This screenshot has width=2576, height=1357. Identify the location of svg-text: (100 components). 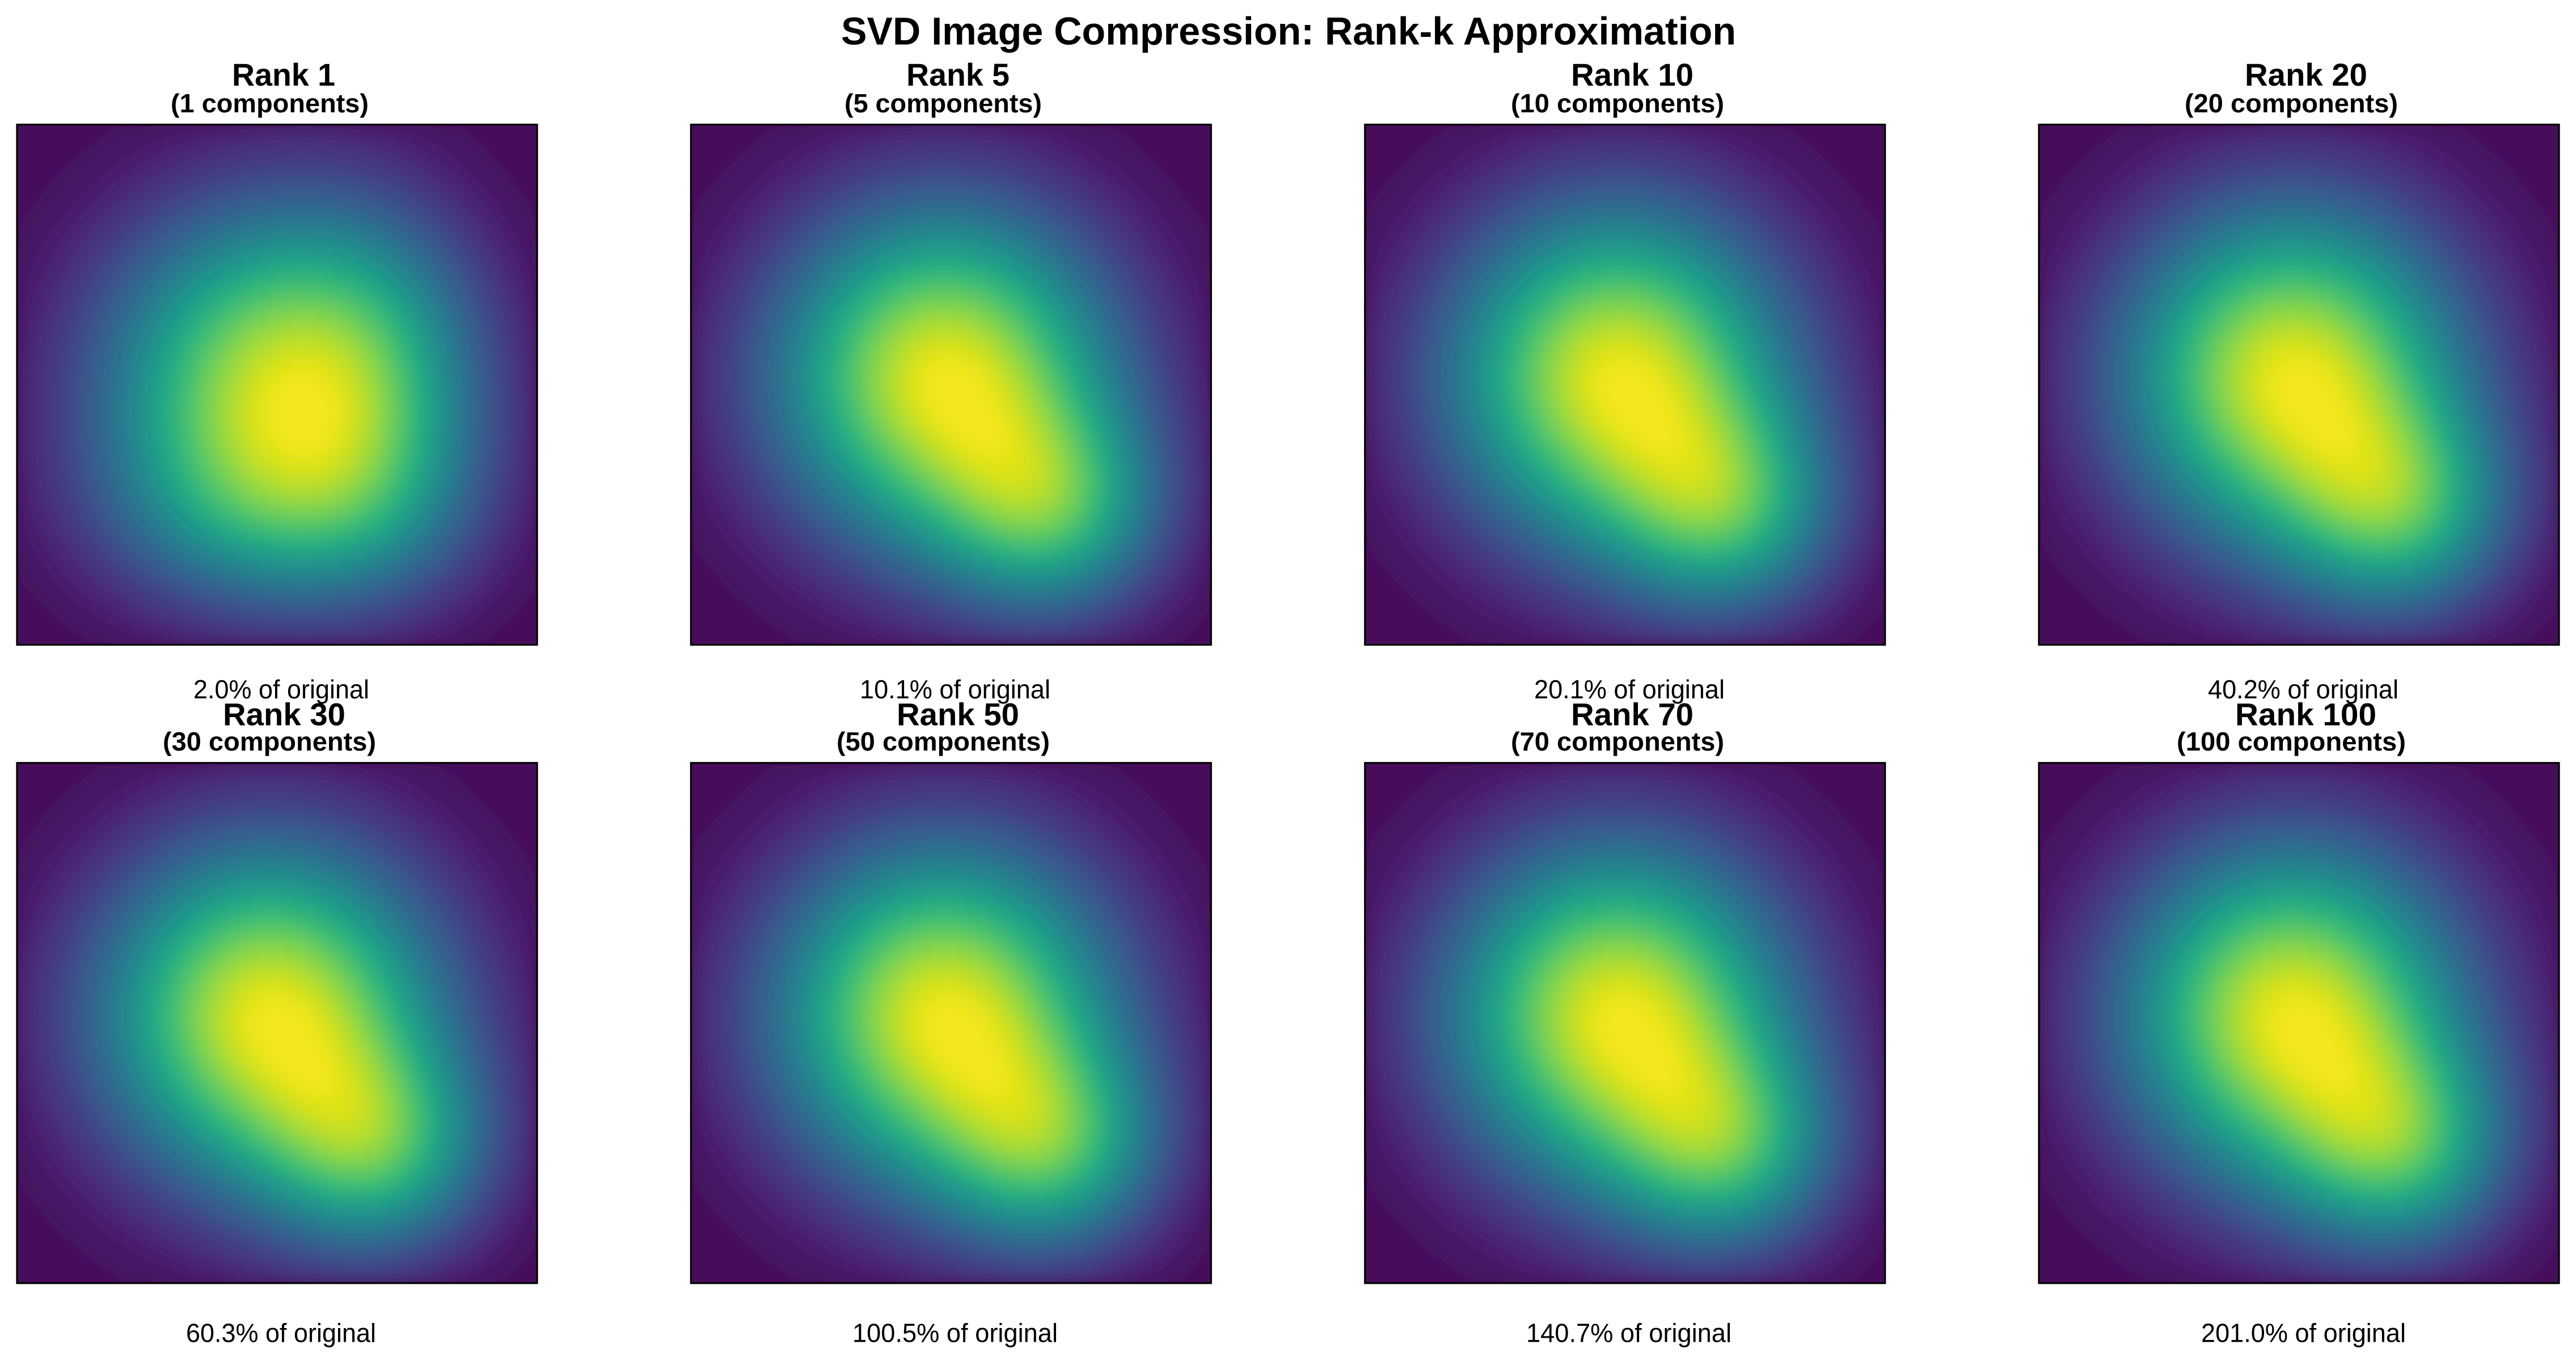
(2291, 741).